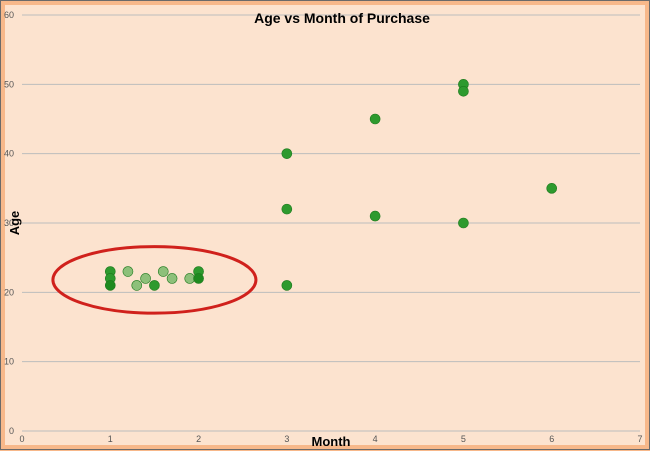 The image size is (650, 451). Describe the element at coordinates (198, 439) in the screenshot. I see `x-tick-label: 2` at that location.